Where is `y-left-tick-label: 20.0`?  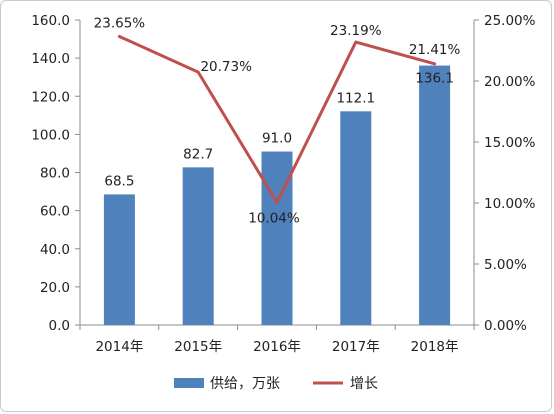 y-left-tick-label: 20.0 is located at coordinates (55, 288).